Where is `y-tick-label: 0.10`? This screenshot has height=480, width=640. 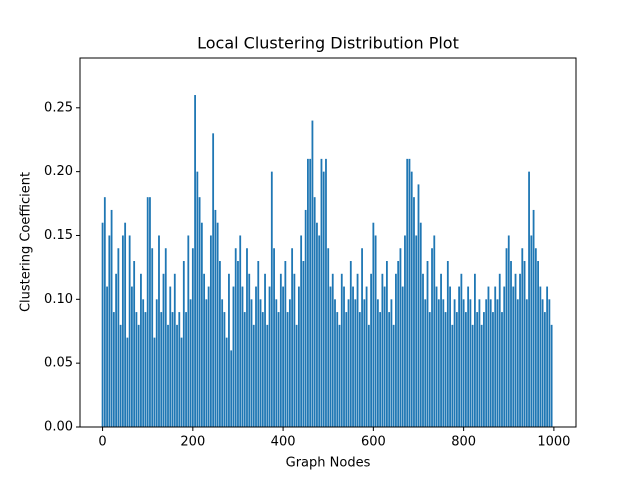
y-tick-label: 0.10 is located at coordinates (58, 299).